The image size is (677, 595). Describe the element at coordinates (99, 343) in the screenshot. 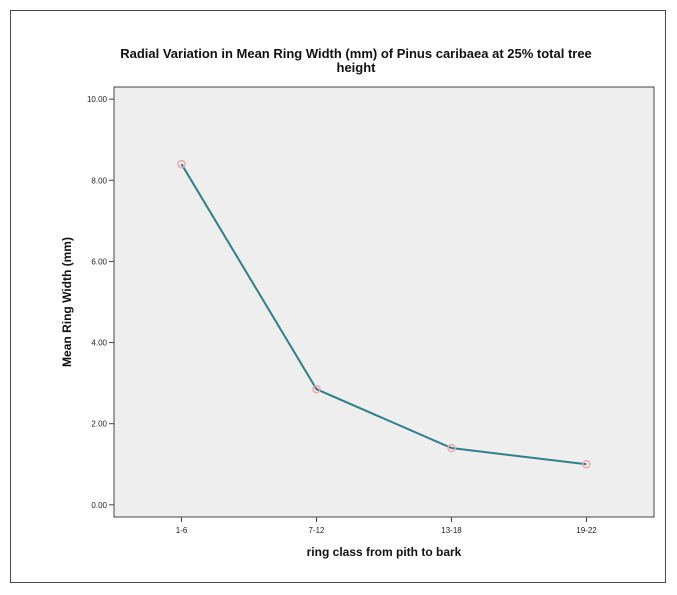

I see `y-tick-label: 4.00` at that location.